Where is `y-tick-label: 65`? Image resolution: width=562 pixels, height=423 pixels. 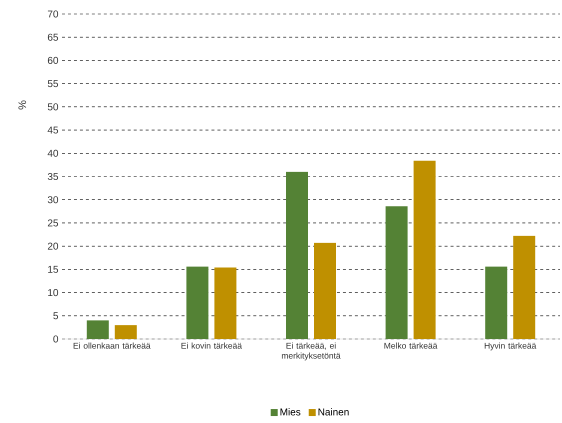 y-tick-label: 65 is located at coordinates (53, 37).